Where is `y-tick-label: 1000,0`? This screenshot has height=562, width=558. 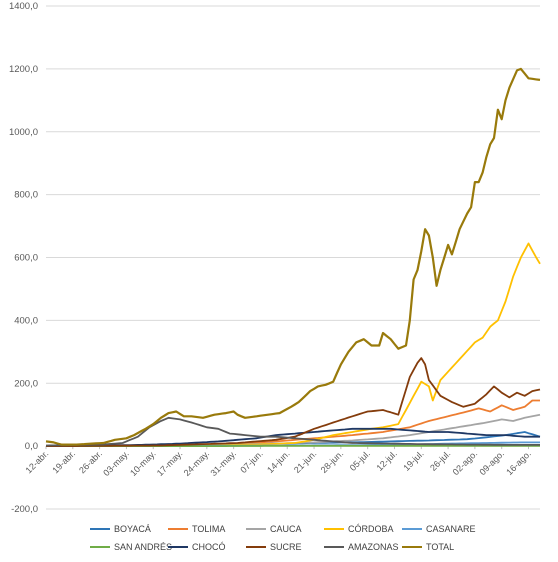
y-tick-label: 1000,0 is located at coordinates (23, 132).